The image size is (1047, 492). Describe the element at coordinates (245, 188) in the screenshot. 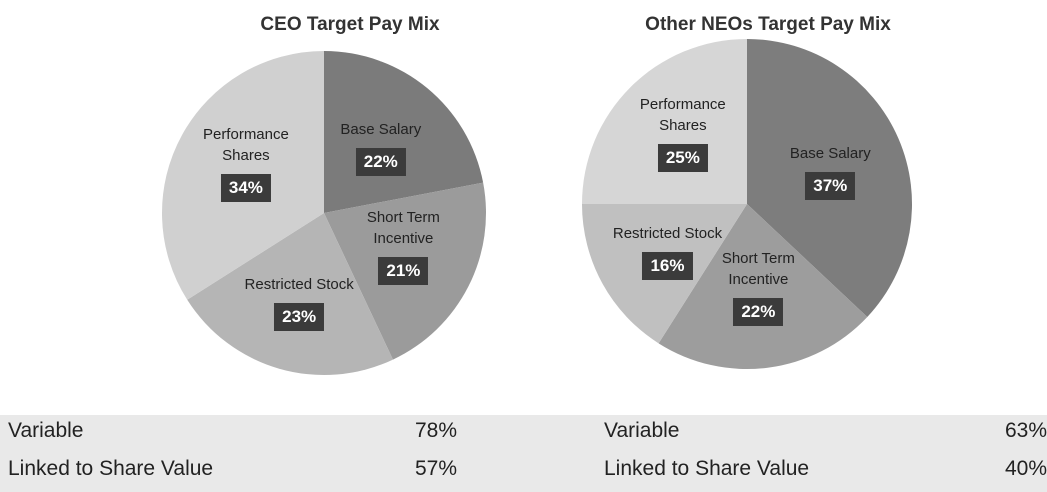

I see `value-label: 34%` at that location.